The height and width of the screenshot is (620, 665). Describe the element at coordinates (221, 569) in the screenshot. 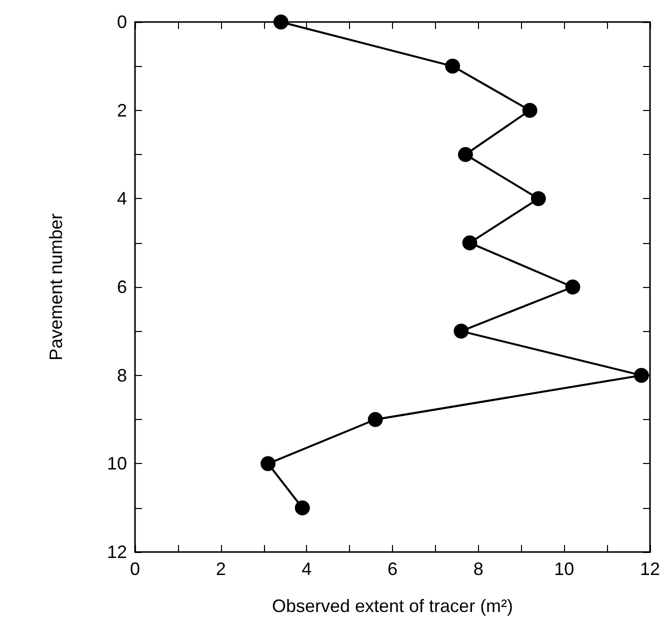

I see `x-tick-label: 2` at that location.